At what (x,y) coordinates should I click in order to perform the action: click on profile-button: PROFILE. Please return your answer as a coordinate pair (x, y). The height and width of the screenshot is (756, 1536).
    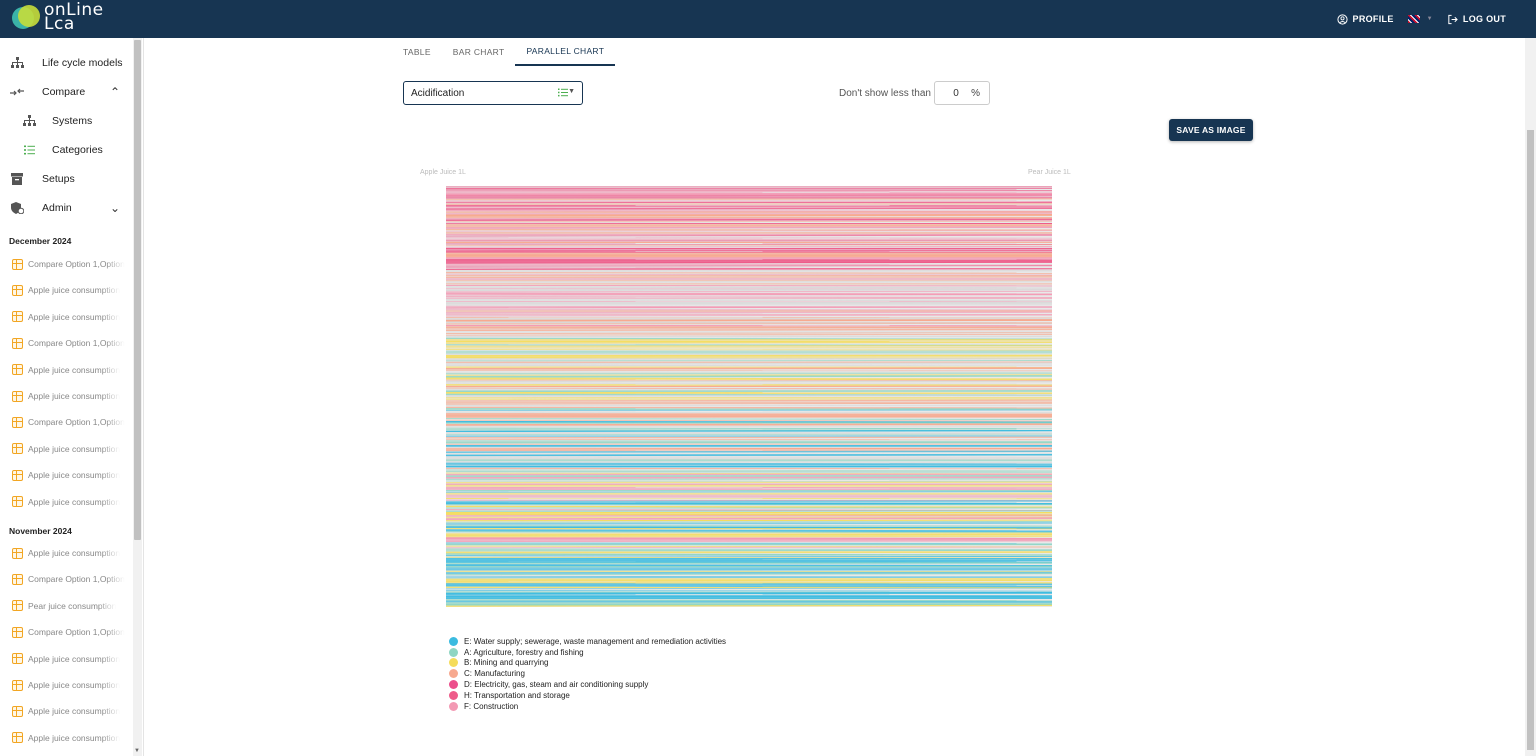
    Looking at the image, I should click on (1365, 19).